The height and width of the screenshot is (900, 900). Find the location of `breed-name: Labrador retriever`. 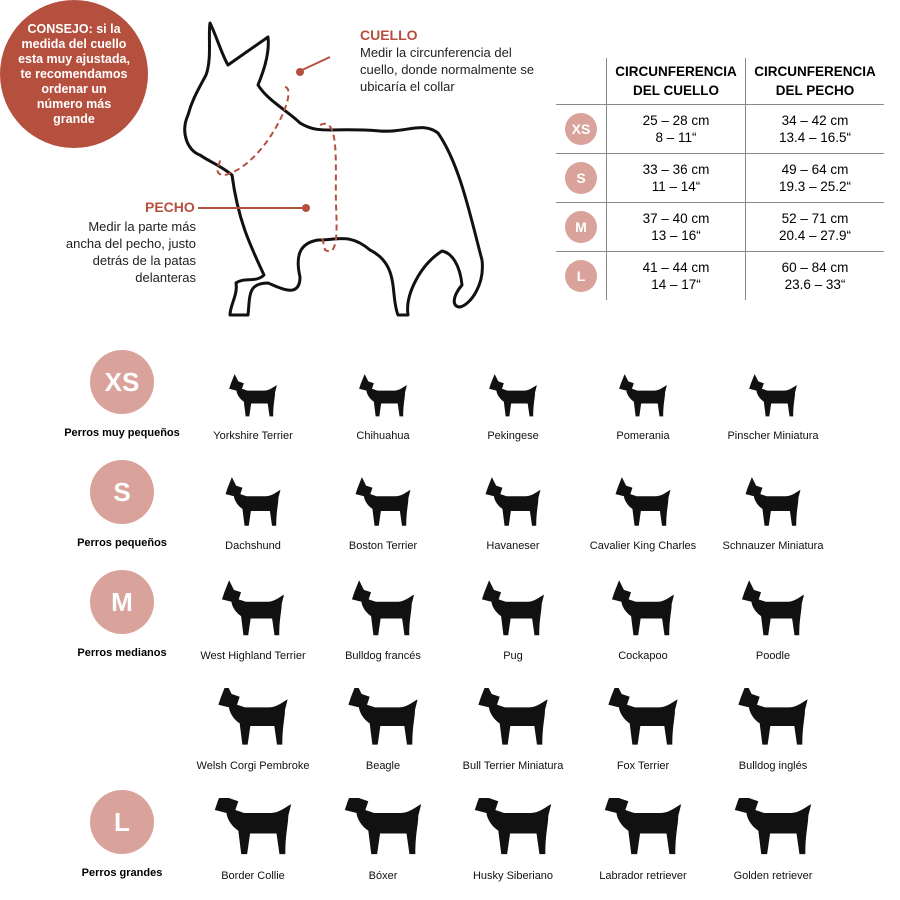

breed-name: Labrador retriever is located at coordinates (643, 876).